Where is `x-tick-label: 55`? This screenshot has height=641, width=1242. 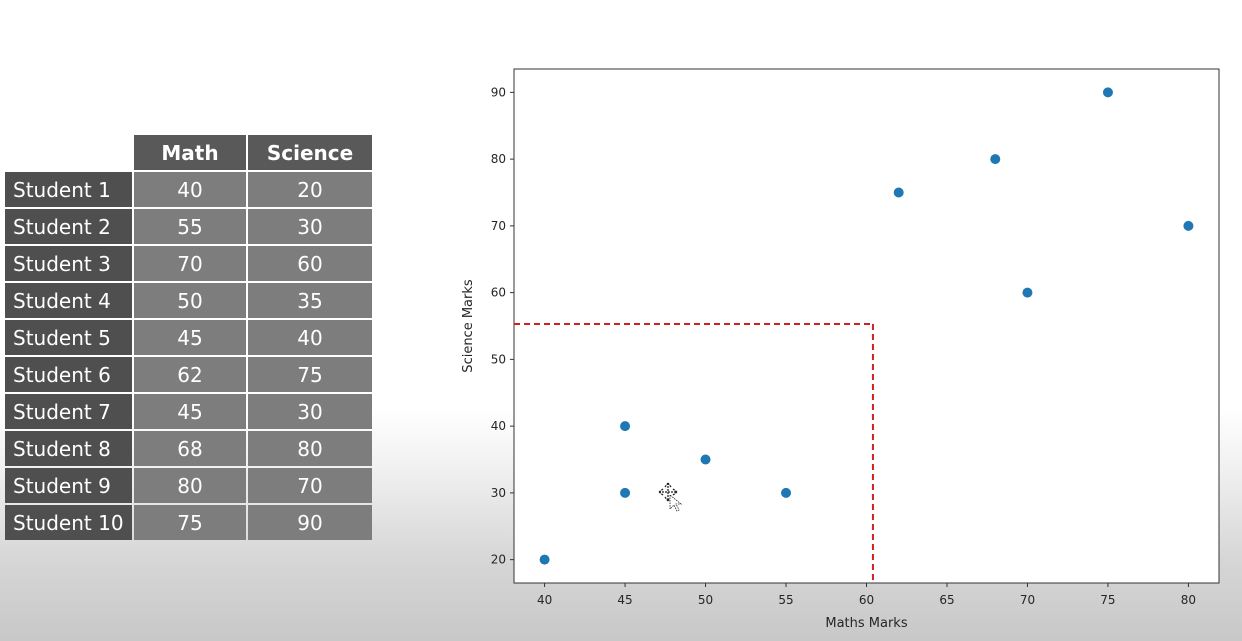
x-tick-label: 55 is located at coordinates (785, 600).